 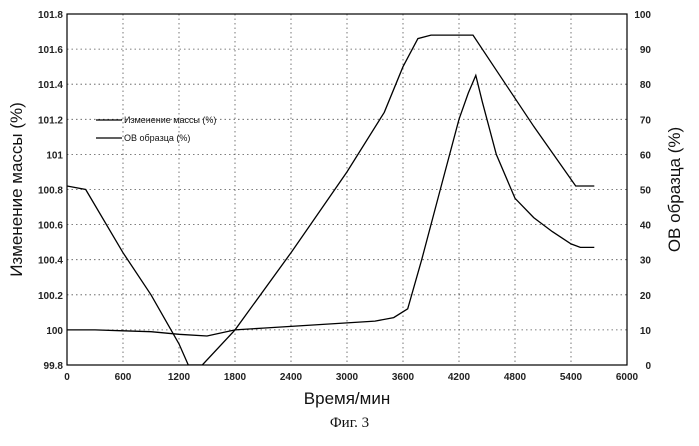 I want to click on x-tick-label: 4800, so click(x=515, y=377).